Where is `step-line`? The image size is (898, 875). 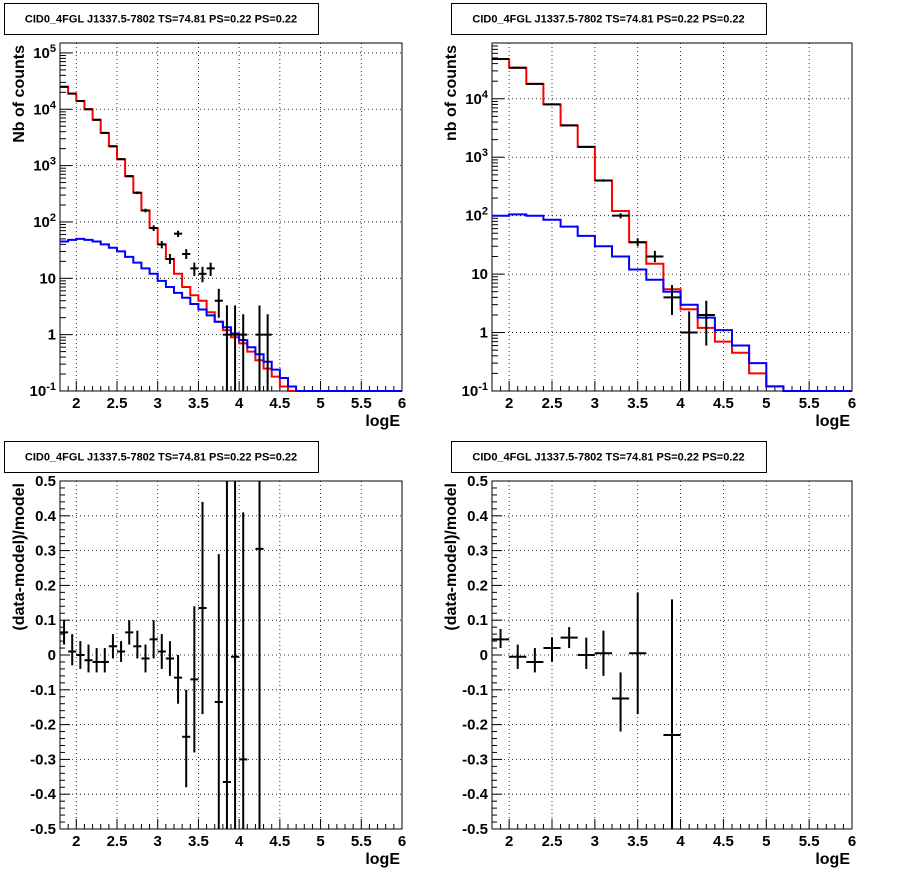 step-line is located at coordinates (231, 238).